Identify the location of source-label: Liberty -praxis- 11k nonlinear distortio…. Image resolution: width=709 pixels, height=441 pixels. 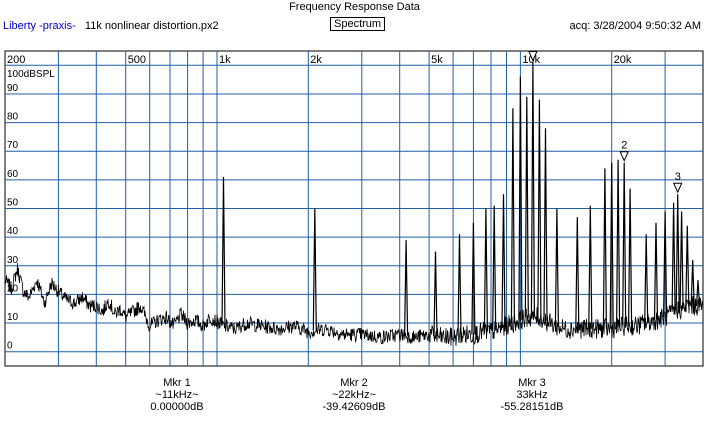
(111, 26).